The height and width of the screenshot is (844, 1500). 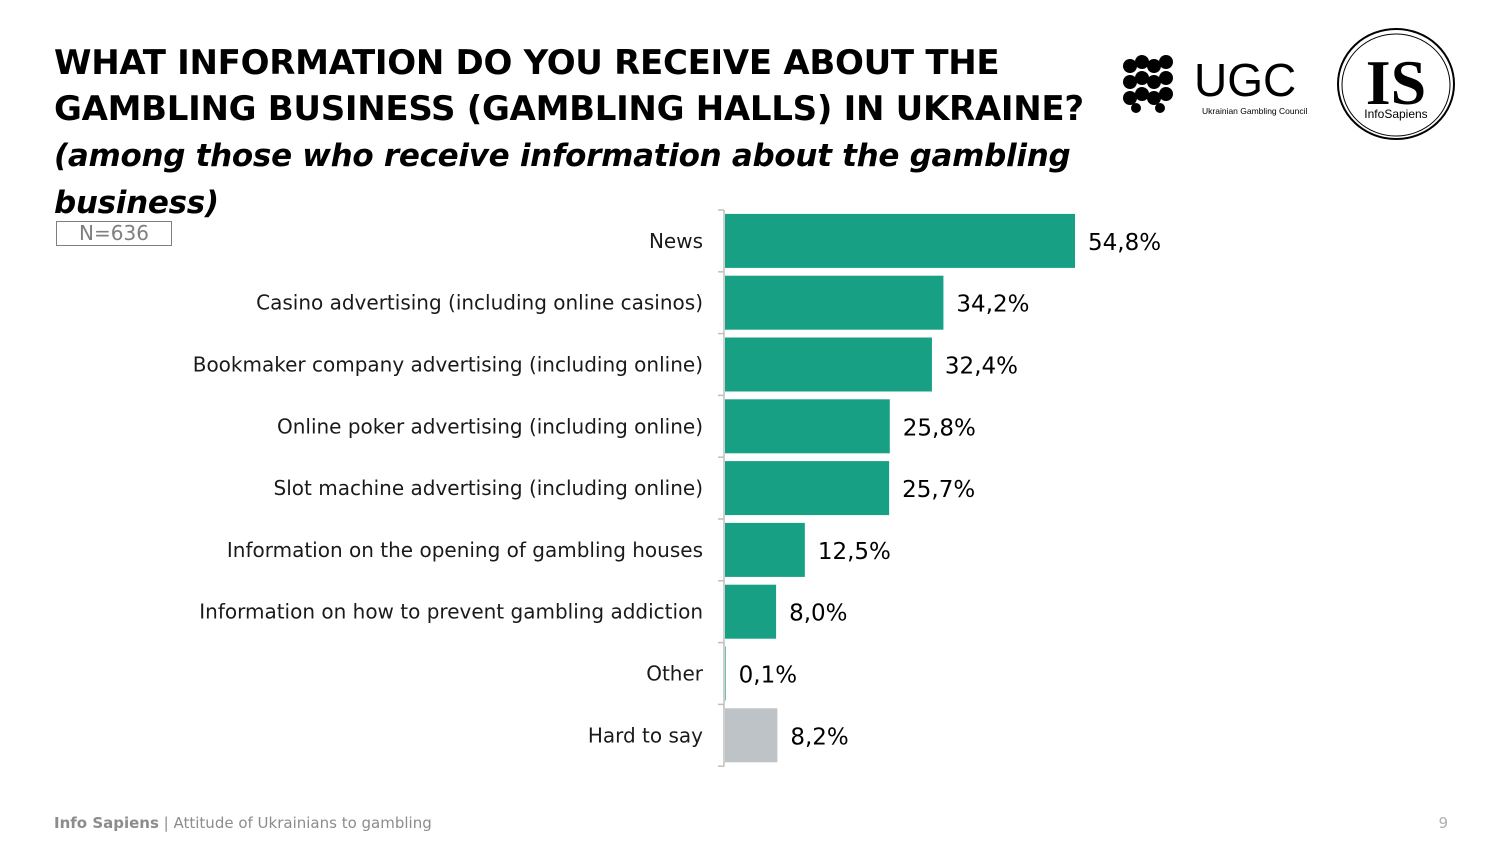 What do you see at coordinates (676, 241) in the screenshot?
I see `category-label: News` at bounding box center [676, 241].